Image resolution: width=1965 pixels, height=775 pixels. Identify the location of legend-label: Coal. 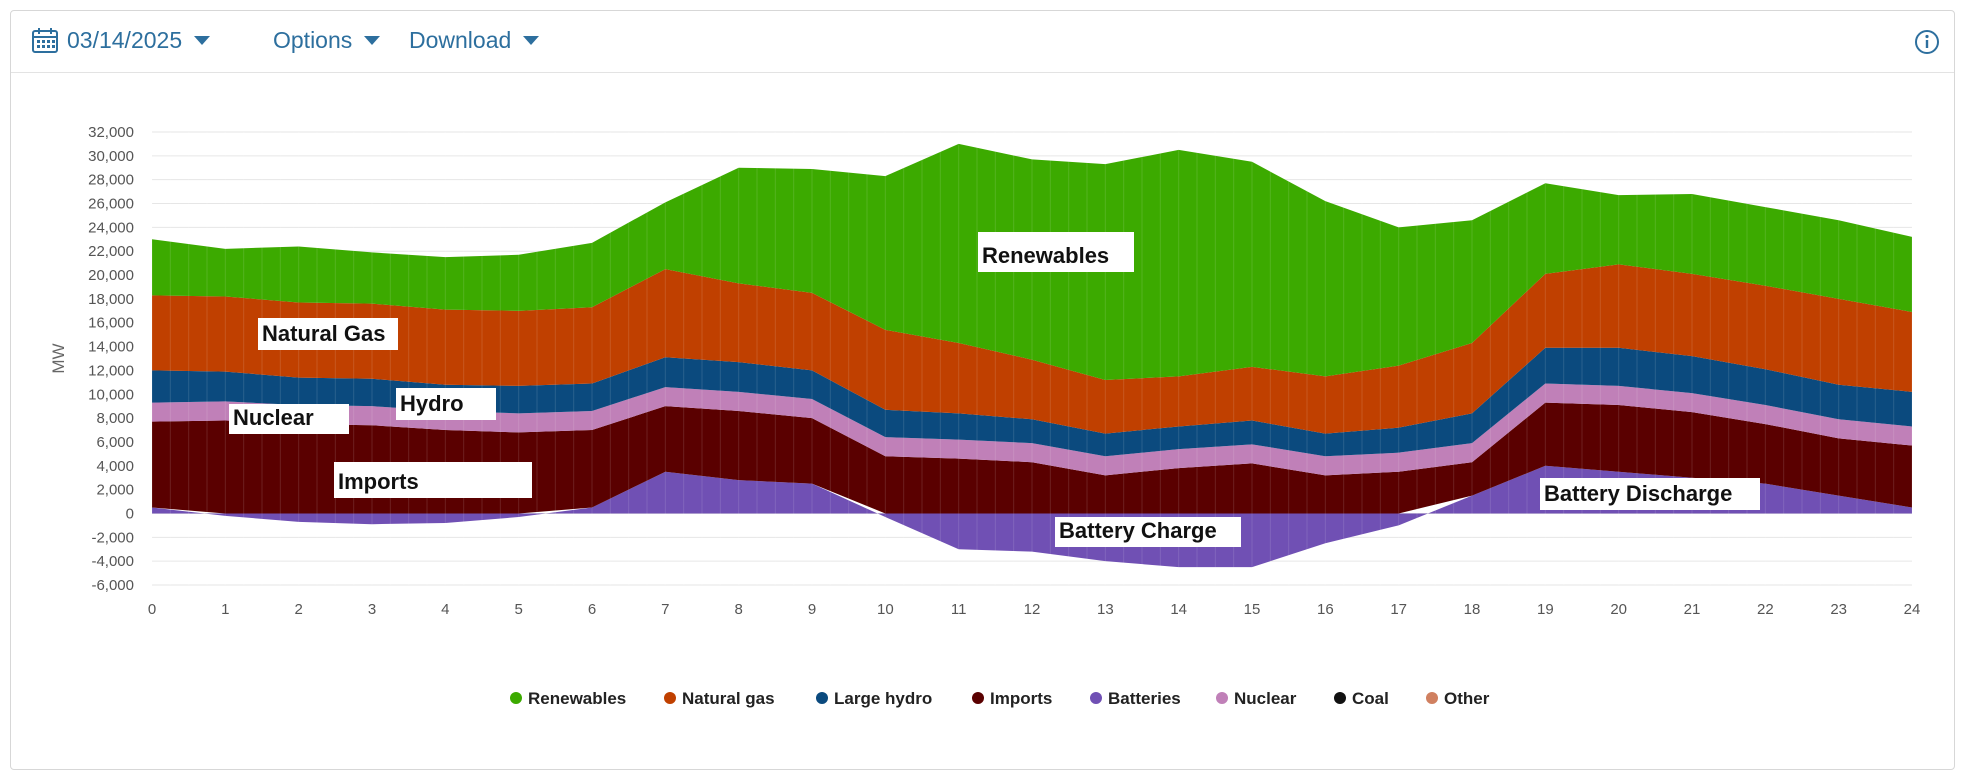
(1370, 698).